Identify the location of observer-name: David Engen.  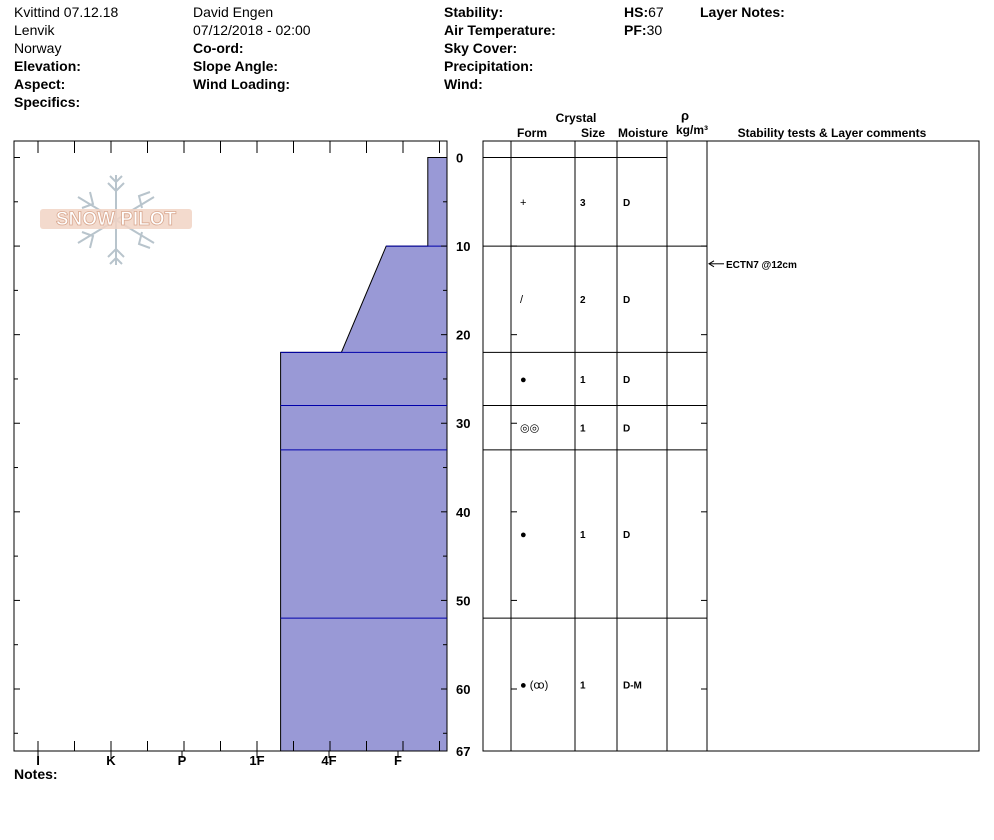
(233, 12).